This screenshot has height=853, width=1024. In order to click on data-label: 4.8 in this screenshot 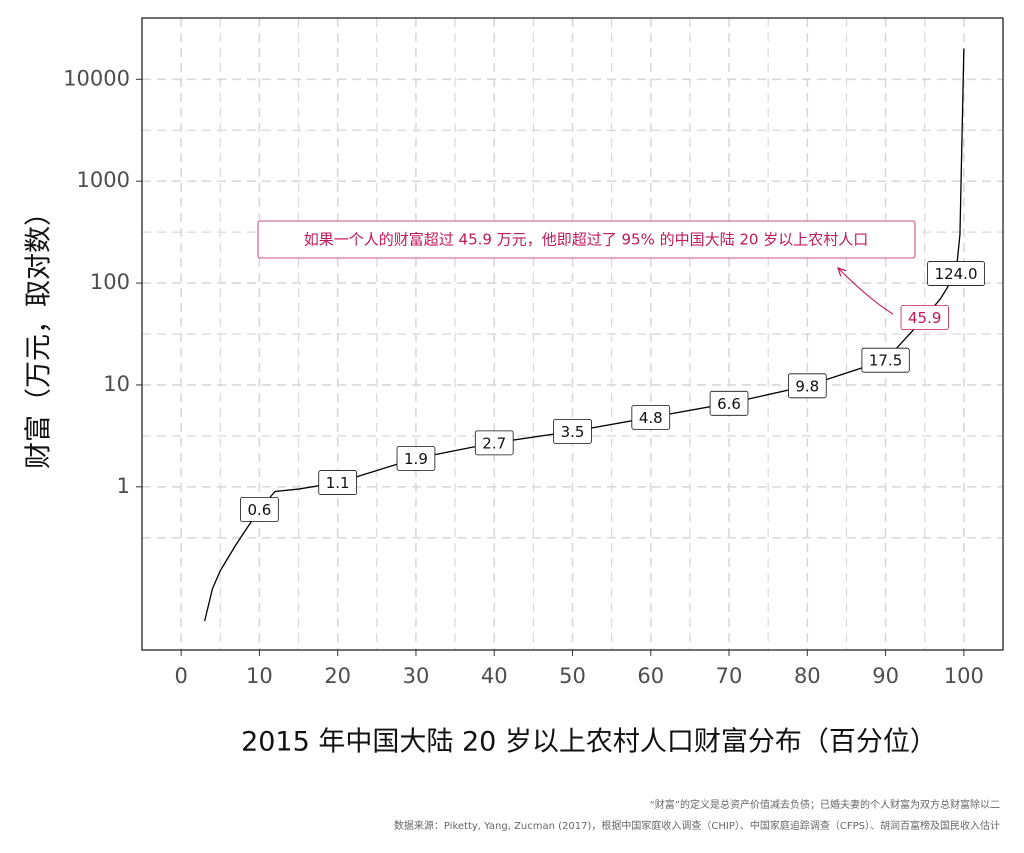, I will do `click(651, 418)`.